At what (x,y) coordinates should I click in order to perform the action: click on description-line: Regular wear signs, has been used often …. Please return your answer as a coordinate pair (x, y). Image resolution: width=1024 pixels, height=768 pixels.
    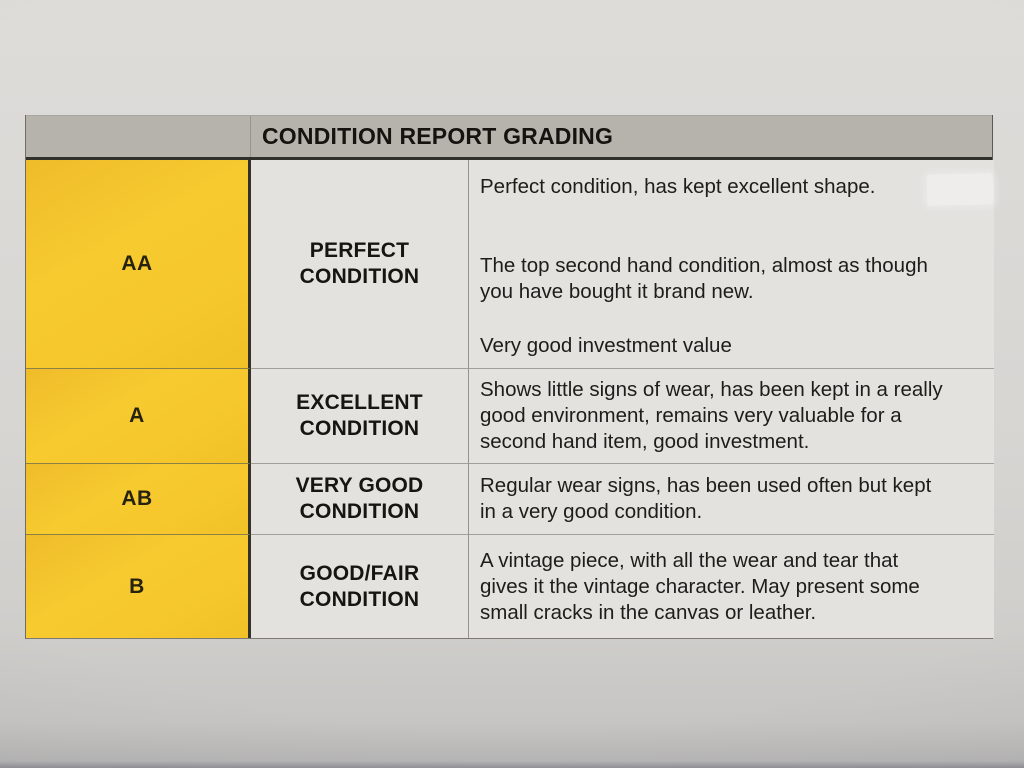
    Looking at the image, I should click on (706, 485).